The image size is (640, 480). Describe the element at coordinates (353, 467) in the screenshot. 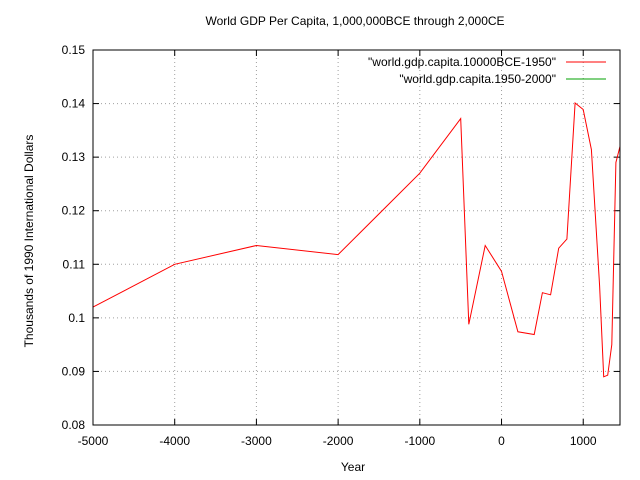

I see `x-axis-label: Year` at that location.